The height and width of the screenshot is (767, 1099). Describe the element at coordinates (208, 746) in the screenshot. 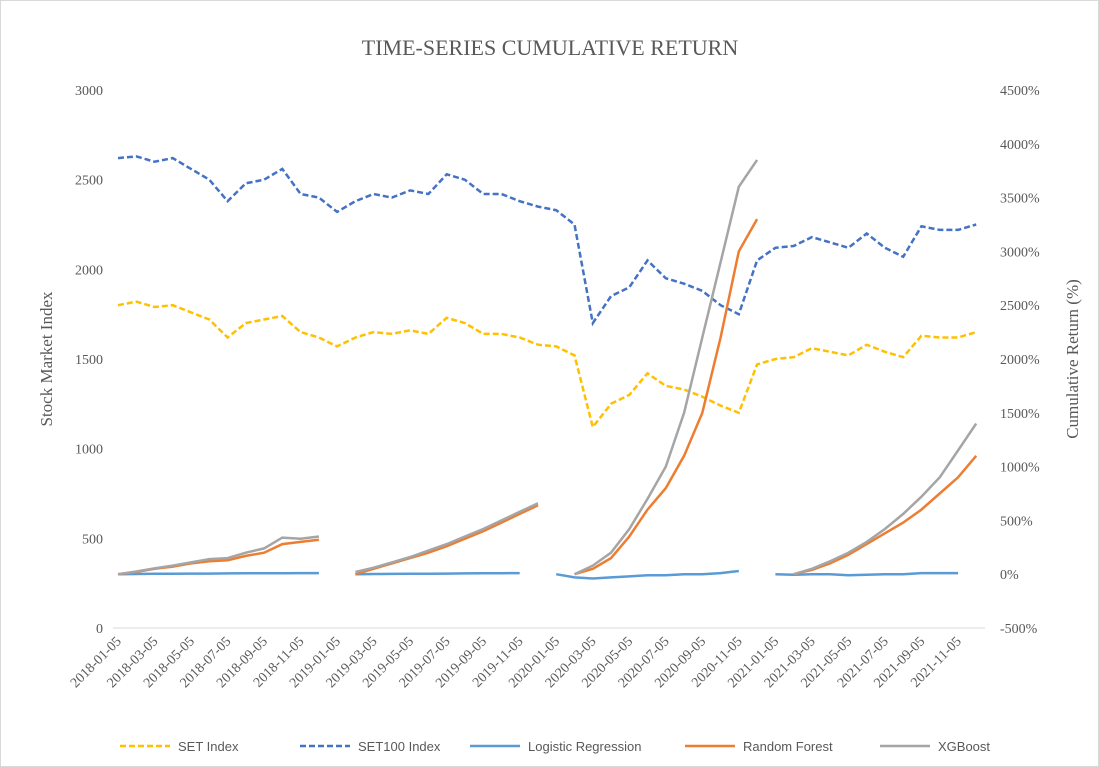

I see `legend-label: SET Index` at that location.